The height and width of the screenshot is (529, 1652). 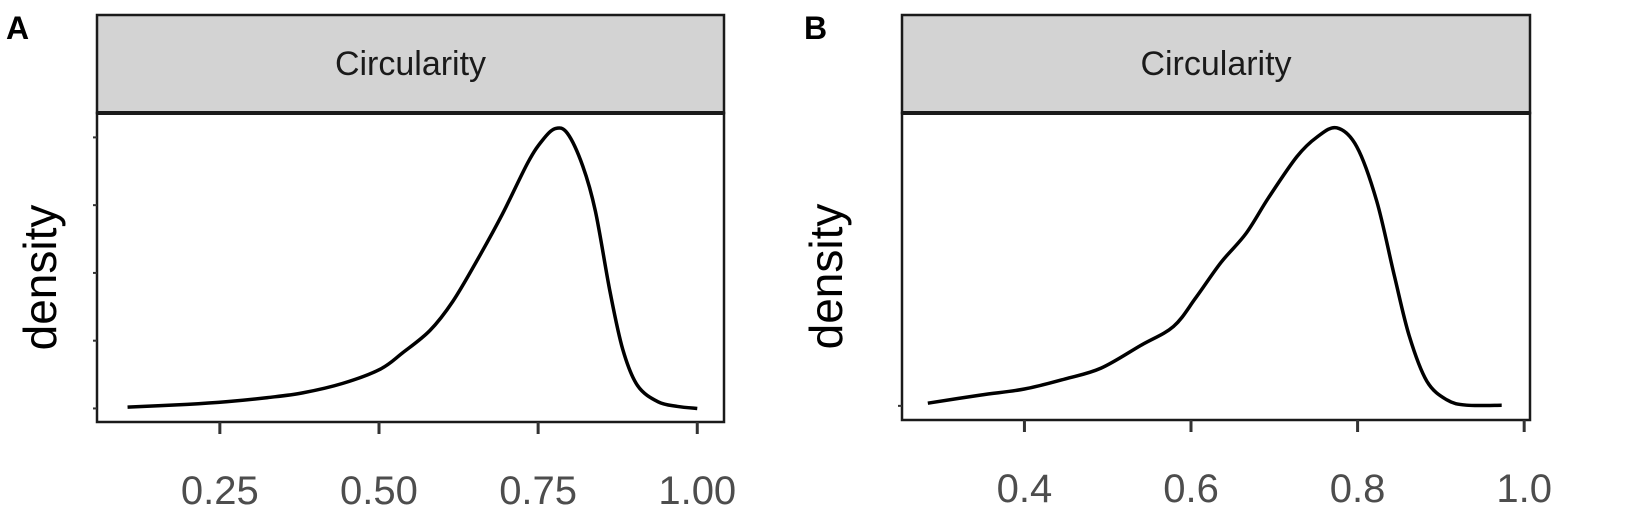 I want to click on x-tick-label: 1.0, so click(x=1524, y=489).